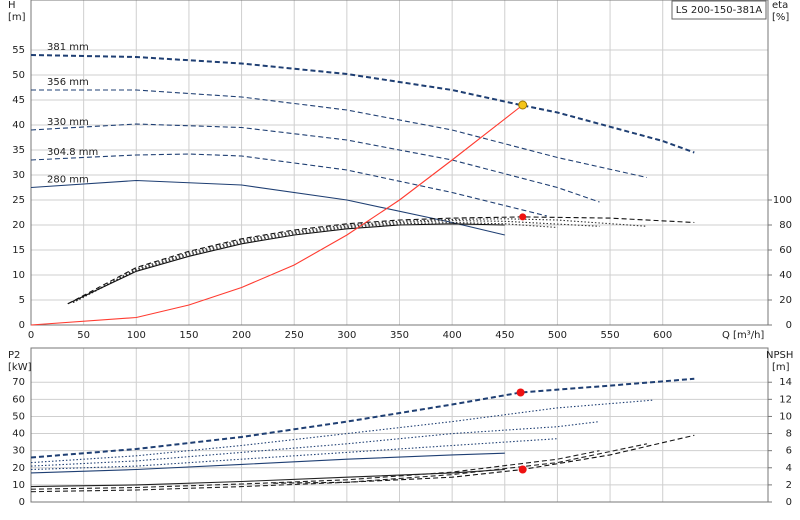  What do you see at coordinates (789, 468) in the screenshot?
I see `y2-tick-label: 4` at bounding box center [789, 468].